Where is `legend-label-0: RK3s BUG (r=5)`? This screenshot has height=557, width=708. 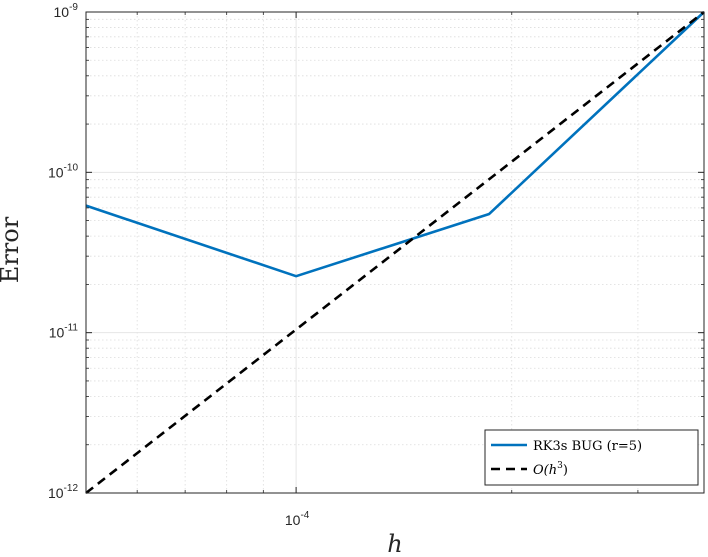
legend-label-0: RK3s BUG (r=5) is located at coordinates (587, 446).